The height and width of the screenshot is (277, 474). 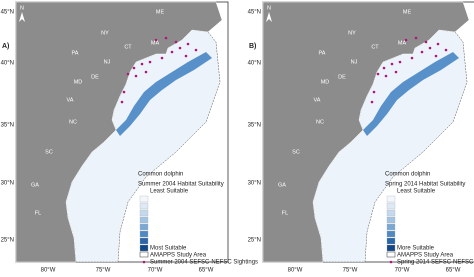 What do you see at coordinates (168, 249) in the screenshot?
I see `legend-high: Most Suitable` at bounding box center [168, 249].